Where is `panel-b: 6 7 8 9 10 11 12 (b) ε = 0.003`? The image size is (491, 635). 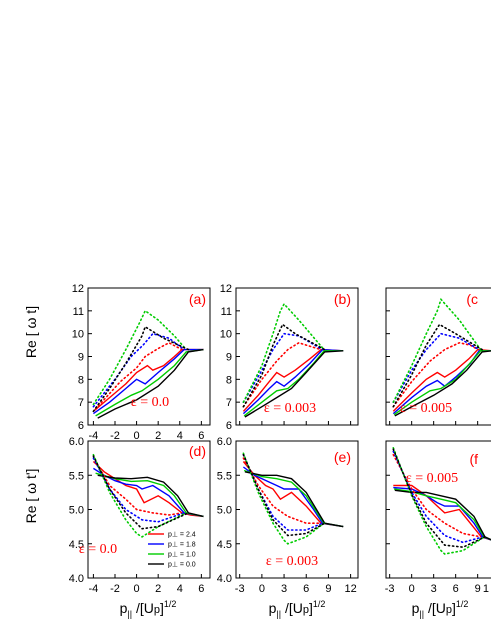
panel-b: 6 7 8 9 10 11 12 (b) ε = 0.003 is located at coordinates (289, 357).